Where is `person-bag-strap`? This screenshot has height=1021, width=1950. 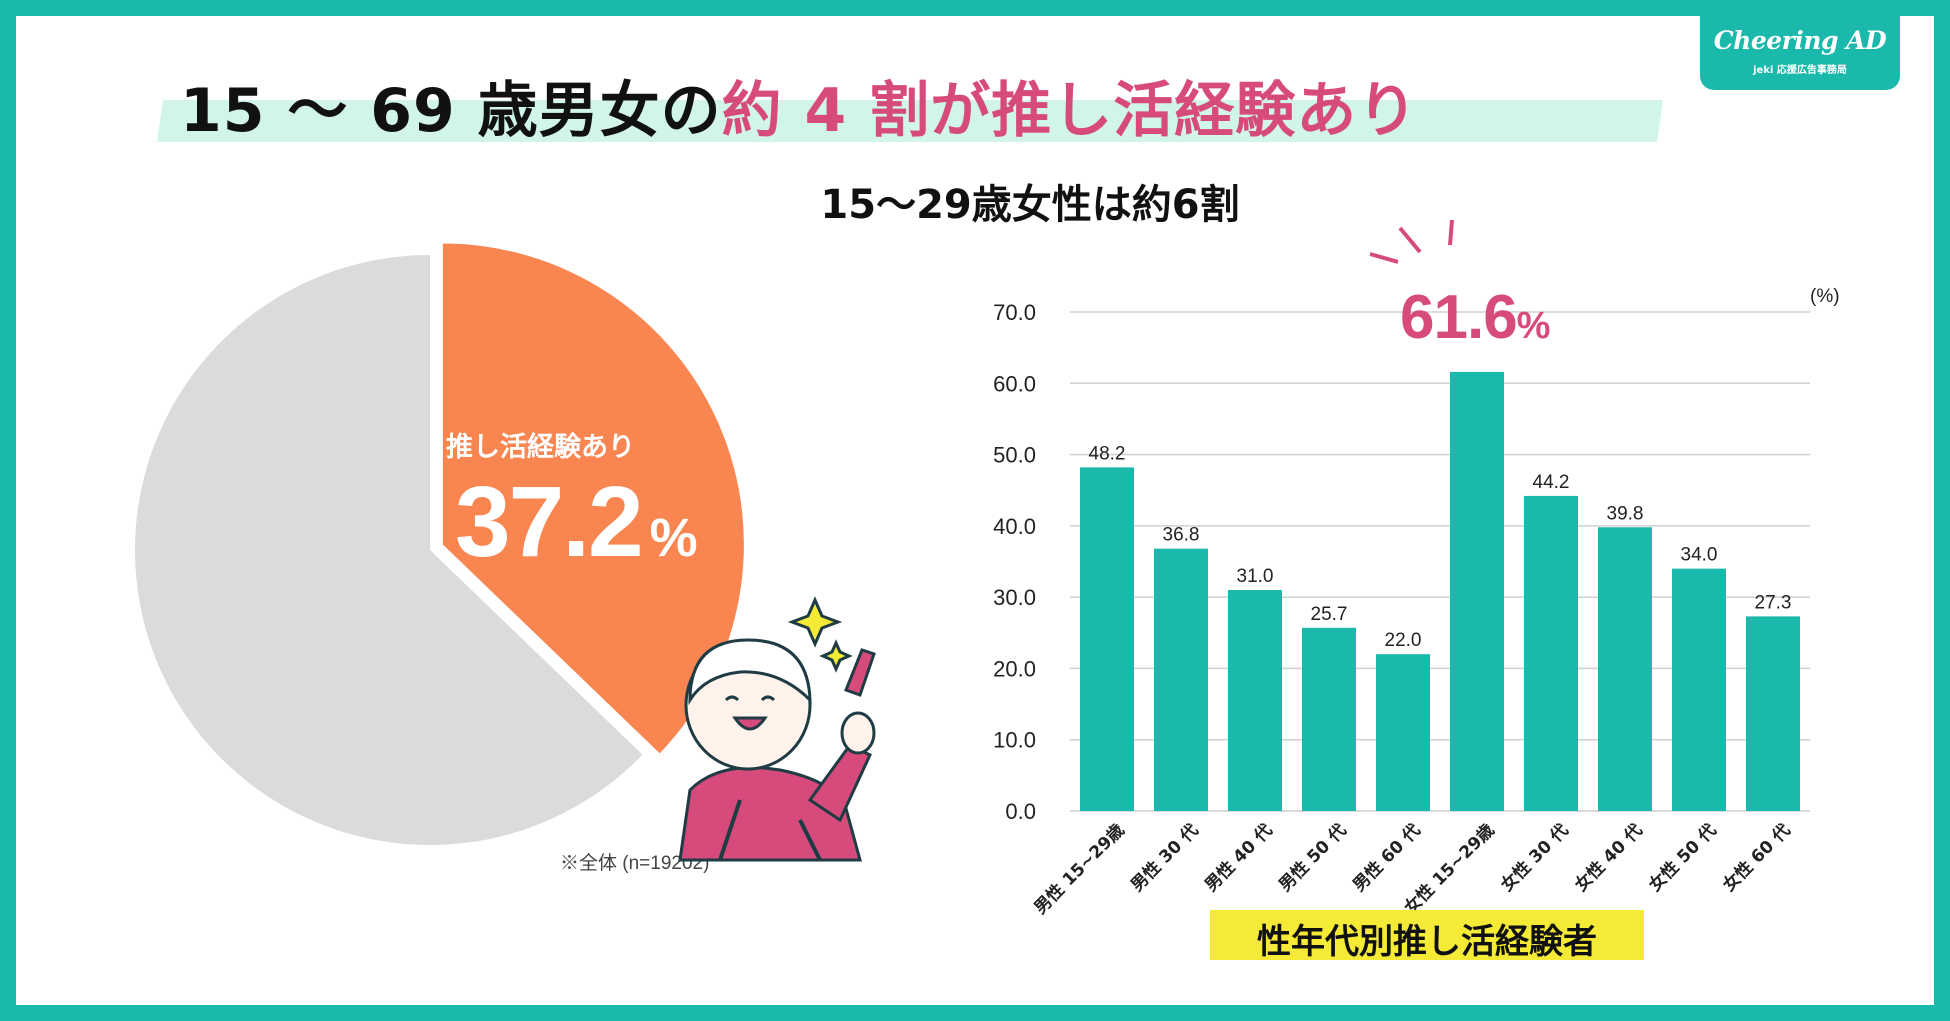
person-bag-strap is located at coordinates (770, 830).